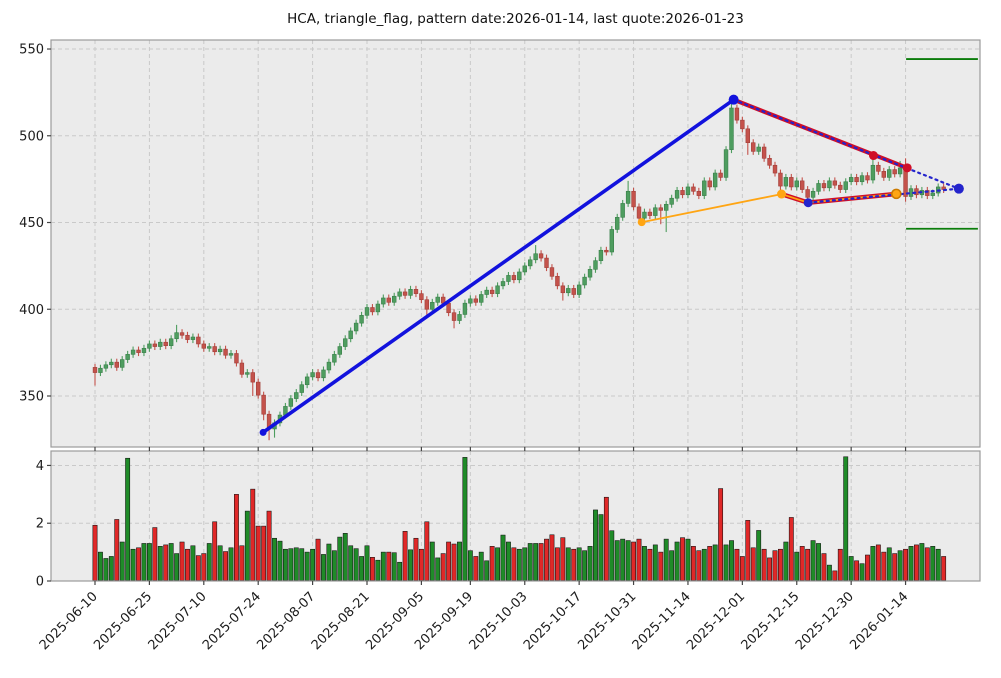 Image resolution: width=1001 pixels, height=678 pixels. What do you see at coordinates (31, 223) in the screenshot?
I see `price-tick-label: 450` at bounding box center [31, 223].